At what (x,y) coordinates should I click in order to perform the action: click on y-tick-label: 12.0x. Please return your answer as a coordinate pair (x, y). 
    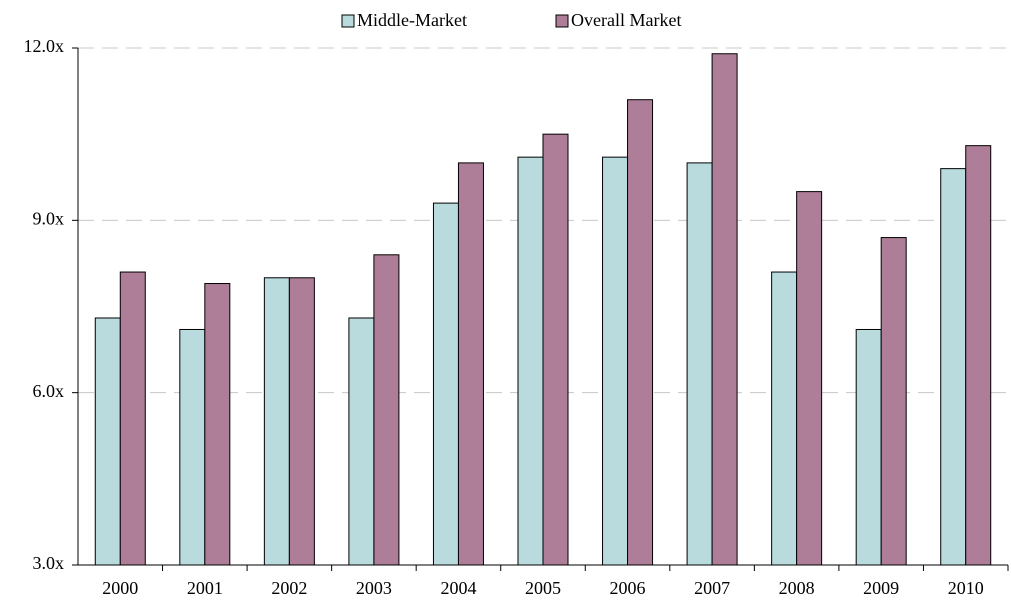
    Looking at the image, I should click on (44, 46).